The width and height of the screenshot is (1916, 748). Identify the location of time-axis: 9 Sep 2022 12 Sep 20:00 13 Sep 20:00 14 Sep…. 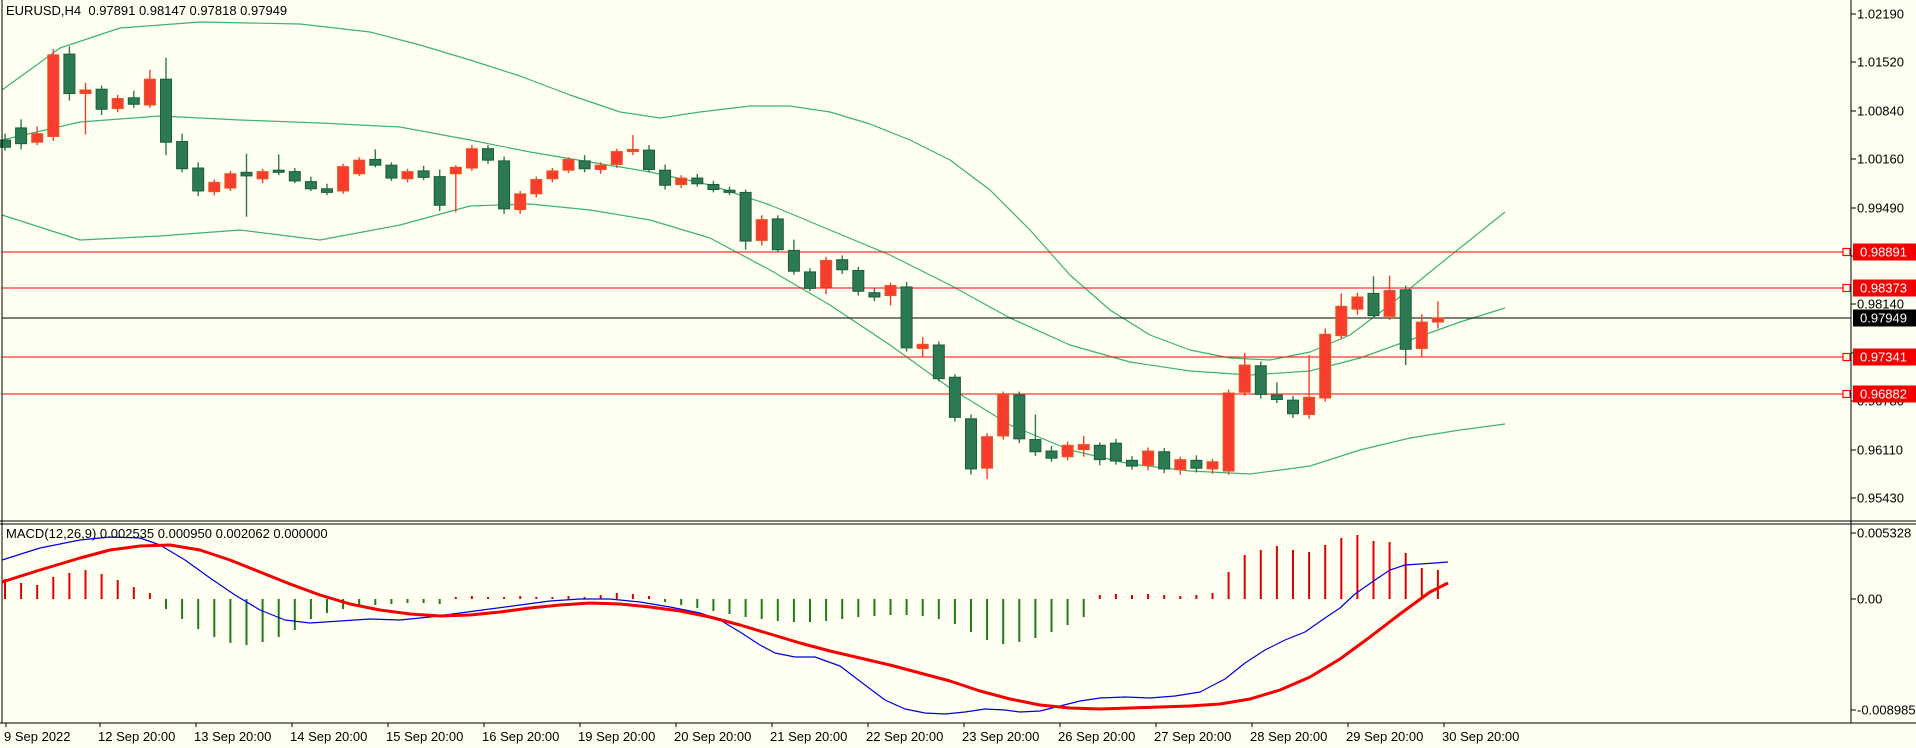
(761, 733).